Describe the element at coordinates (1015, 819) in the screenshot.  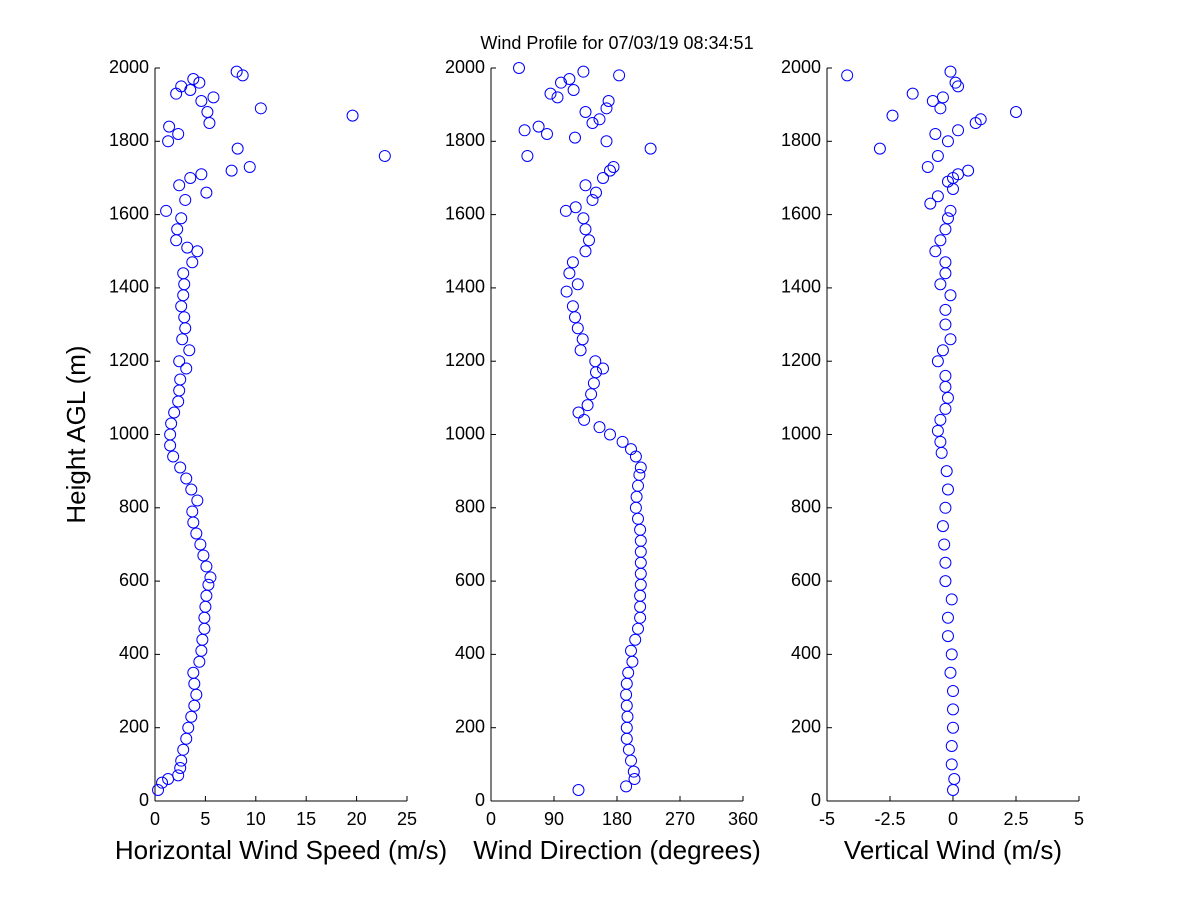
I see `x-tick-label: 2.5` at that location.